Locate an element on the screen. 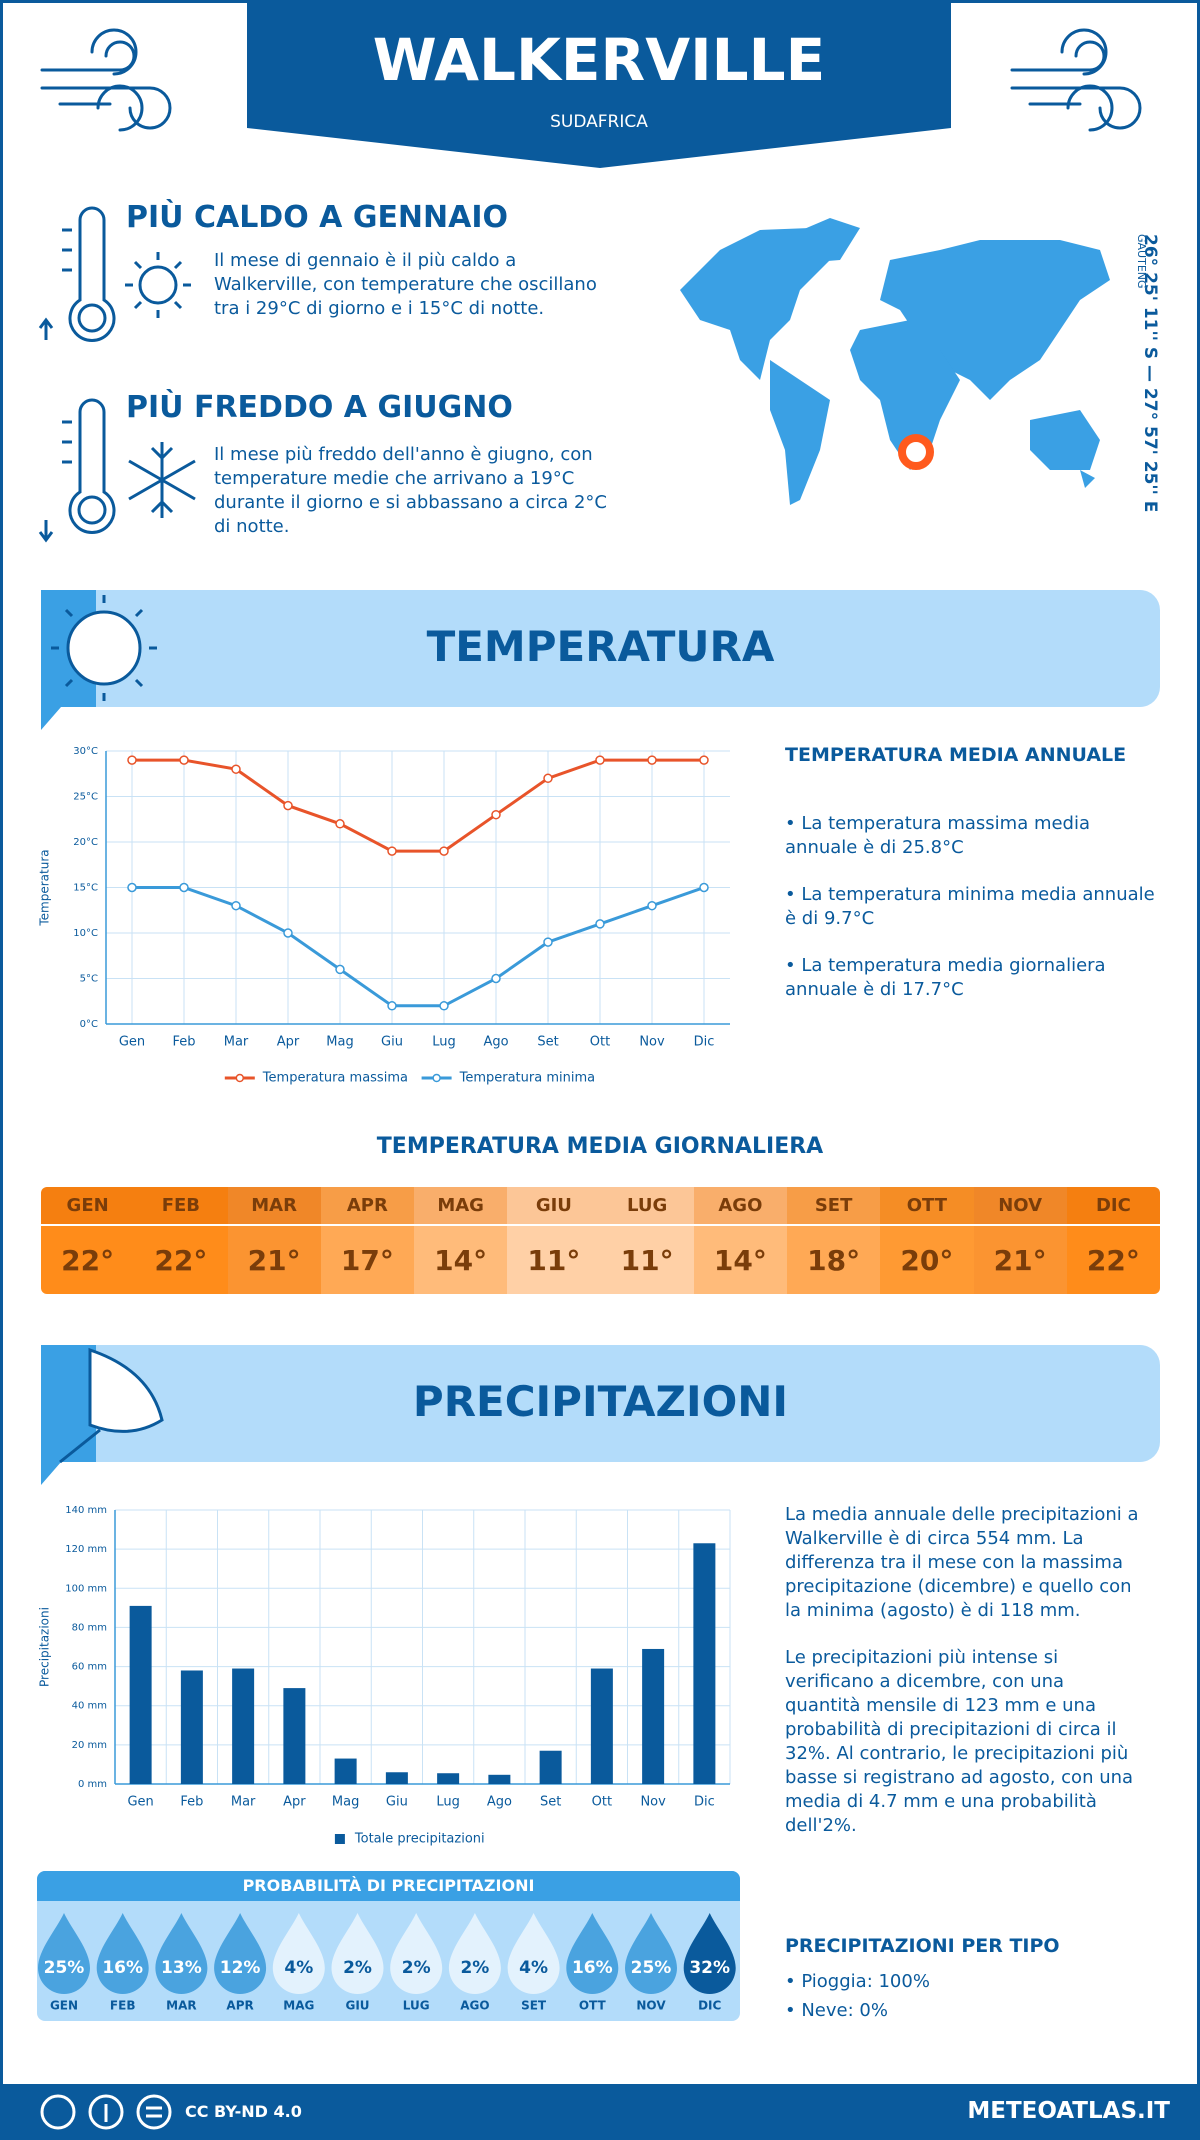  y-axis-label: Temperatura is located at coordinates (45, 887).